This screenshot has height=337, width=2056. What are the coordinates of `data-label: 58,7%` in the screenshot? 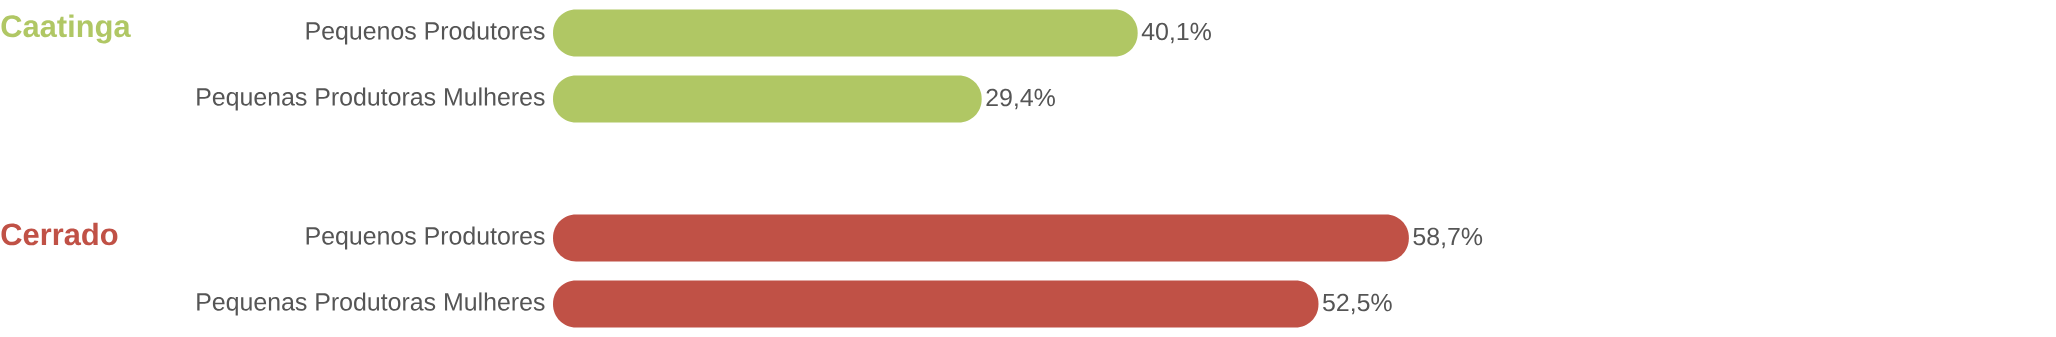 It's located at (1448, 238).